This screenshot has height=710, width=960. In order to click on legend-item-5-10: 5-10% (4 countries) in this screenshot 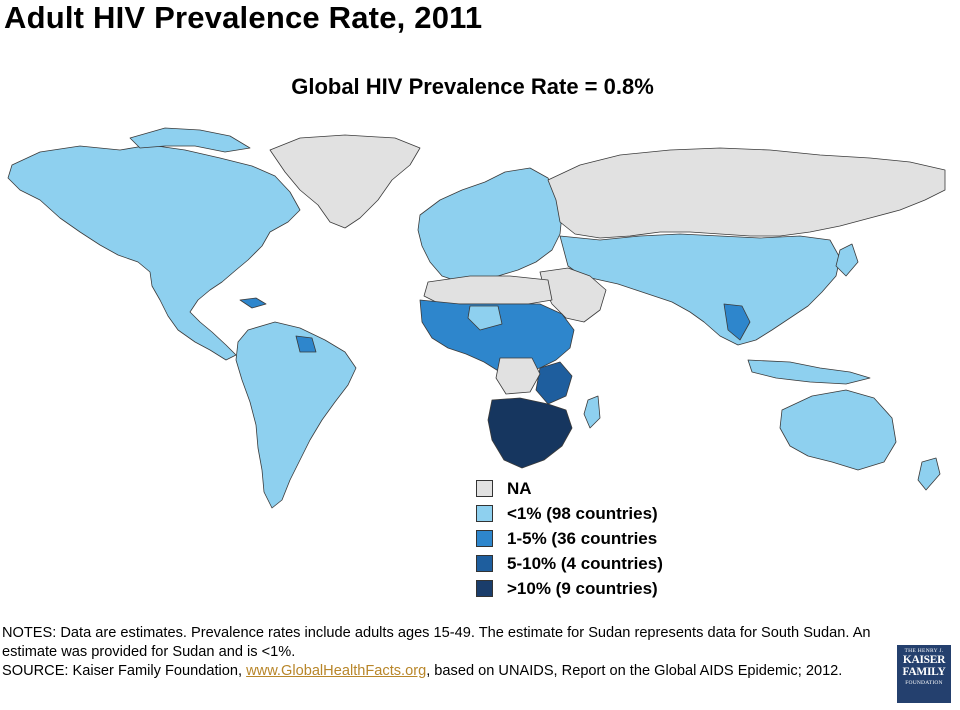, I will do `click(569, 563)`.